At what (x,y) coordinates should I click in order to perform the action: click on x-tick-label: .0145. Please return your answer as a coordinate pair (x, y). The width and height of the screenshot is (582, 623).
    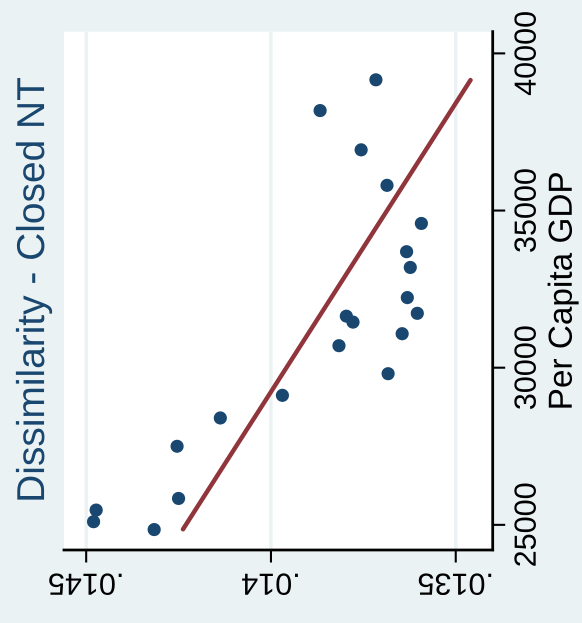
    Looking at the image, I should click on (85, 584).